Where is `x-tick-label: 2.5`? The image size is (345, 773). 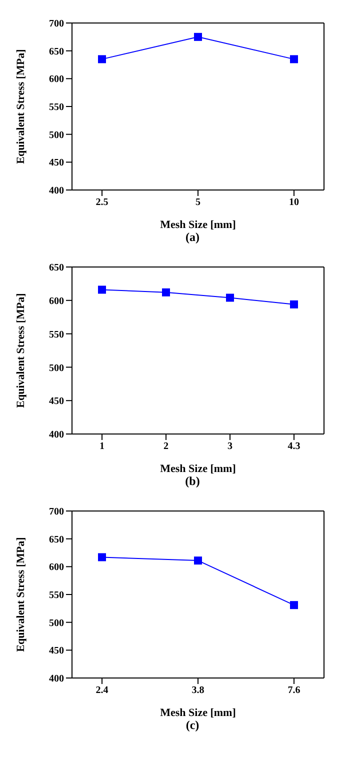 x-tick-label: 2.5 is located at coordinates (102, 202).